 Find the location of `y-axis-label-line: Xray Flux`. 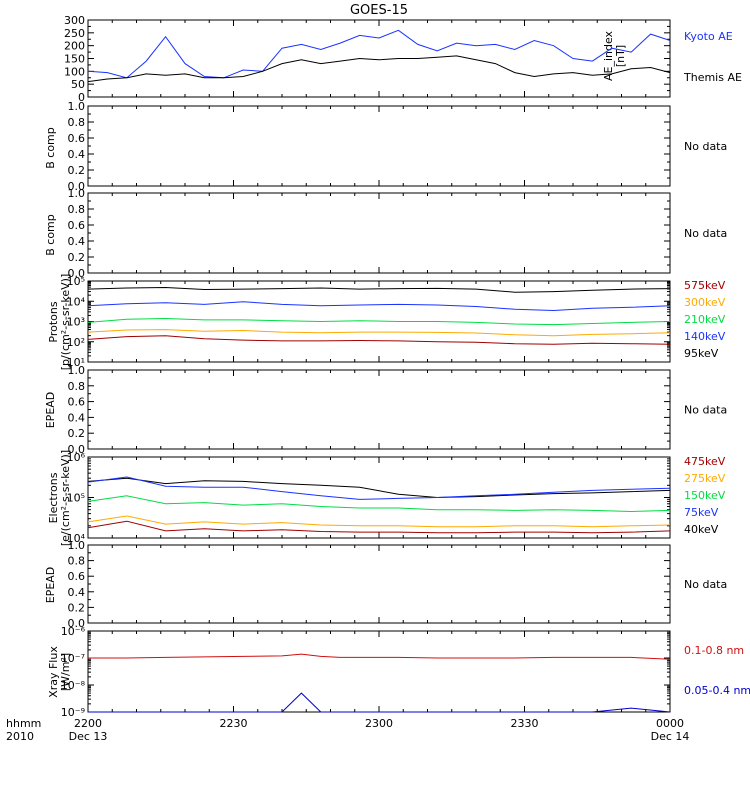

y-axis-label-line: Xray Flux is located at coordinates (53, 672).